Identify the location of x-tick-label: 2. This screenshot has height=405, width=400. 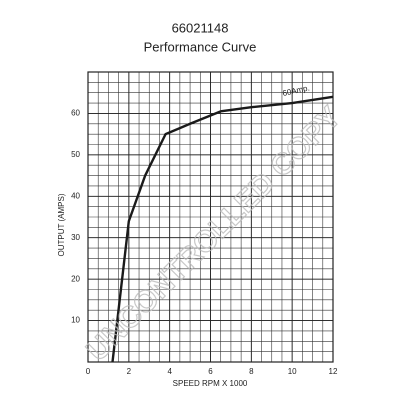
(129, 371).